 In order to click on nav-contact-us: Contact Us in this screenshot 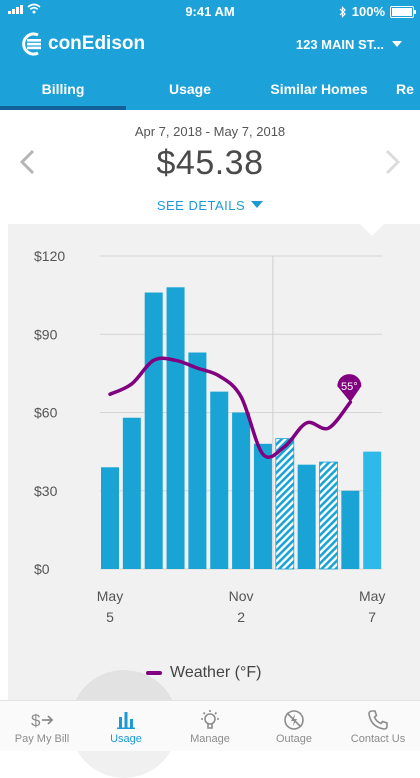, I will do `click(378, 726)`.